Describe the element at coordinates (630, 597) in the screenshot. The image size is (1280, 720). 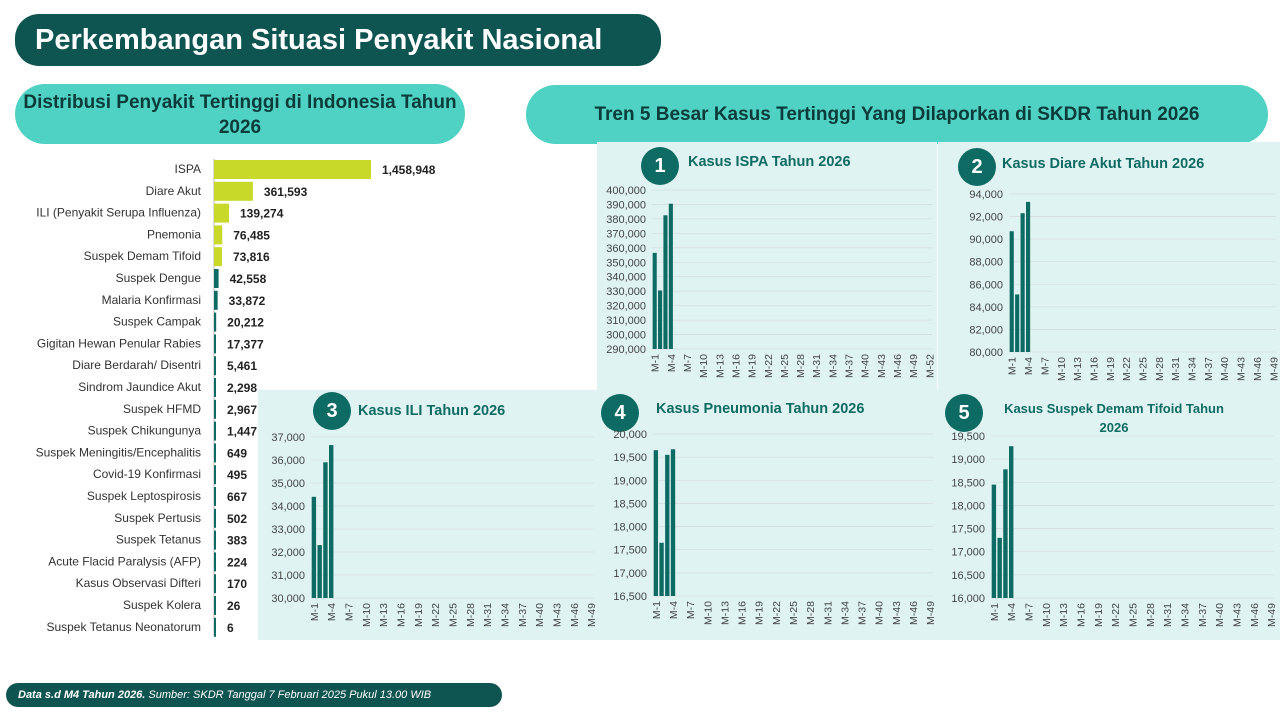
I see `y-tick-label: 16,500` at that location.